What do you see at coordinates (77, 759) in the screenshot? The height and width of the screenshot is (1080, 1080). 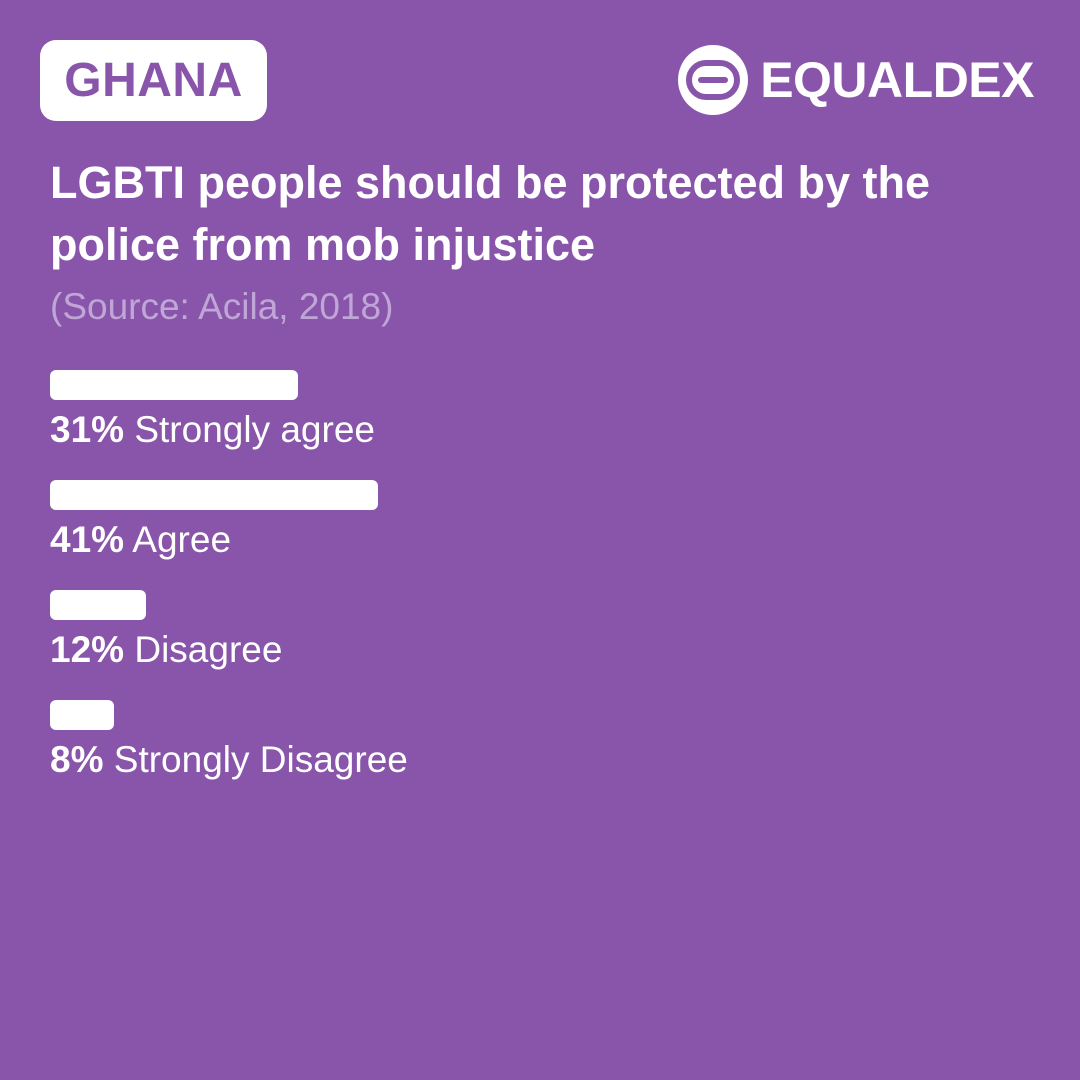 I see `bar-value-label: 8%` at bounding box center [77, 759].